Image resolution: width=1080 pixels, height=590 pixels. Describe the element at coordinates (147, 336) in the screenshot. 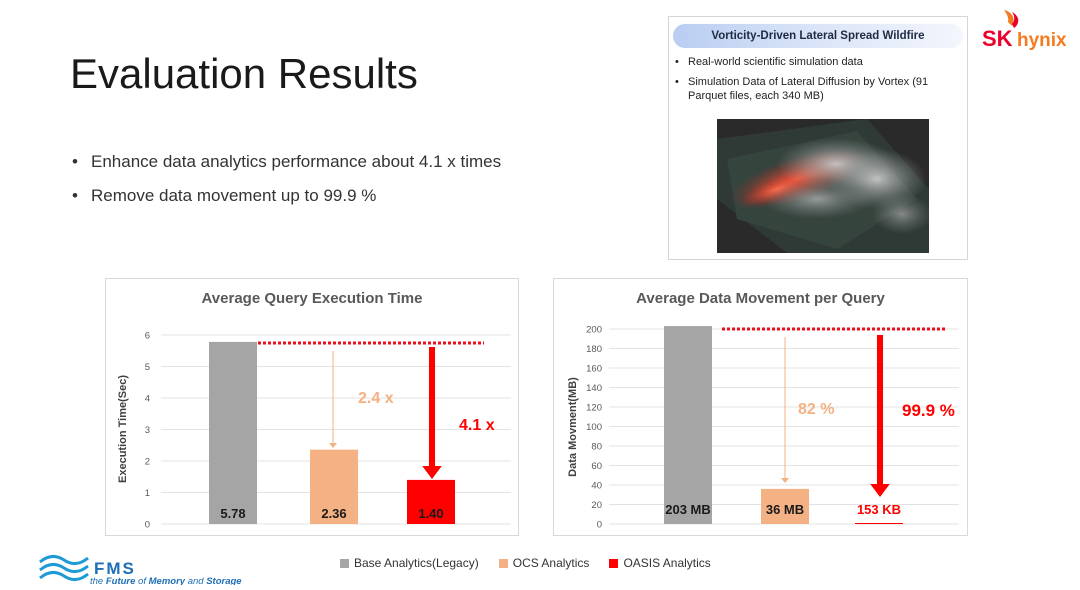

I see `y-tick-label-6: 6` at that location.